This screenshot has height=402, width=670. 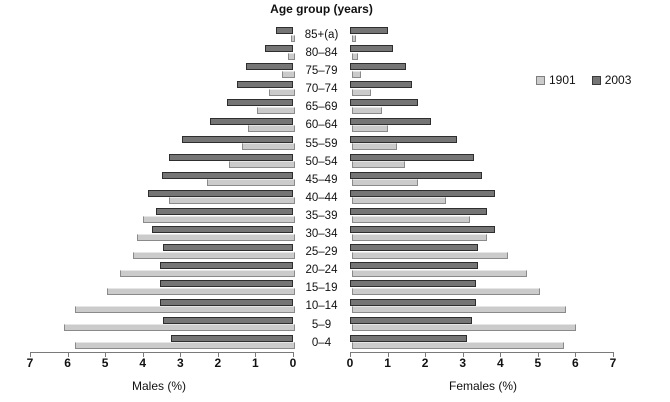 I want to click on age-label: 5–9, so click(x=321, y=324).